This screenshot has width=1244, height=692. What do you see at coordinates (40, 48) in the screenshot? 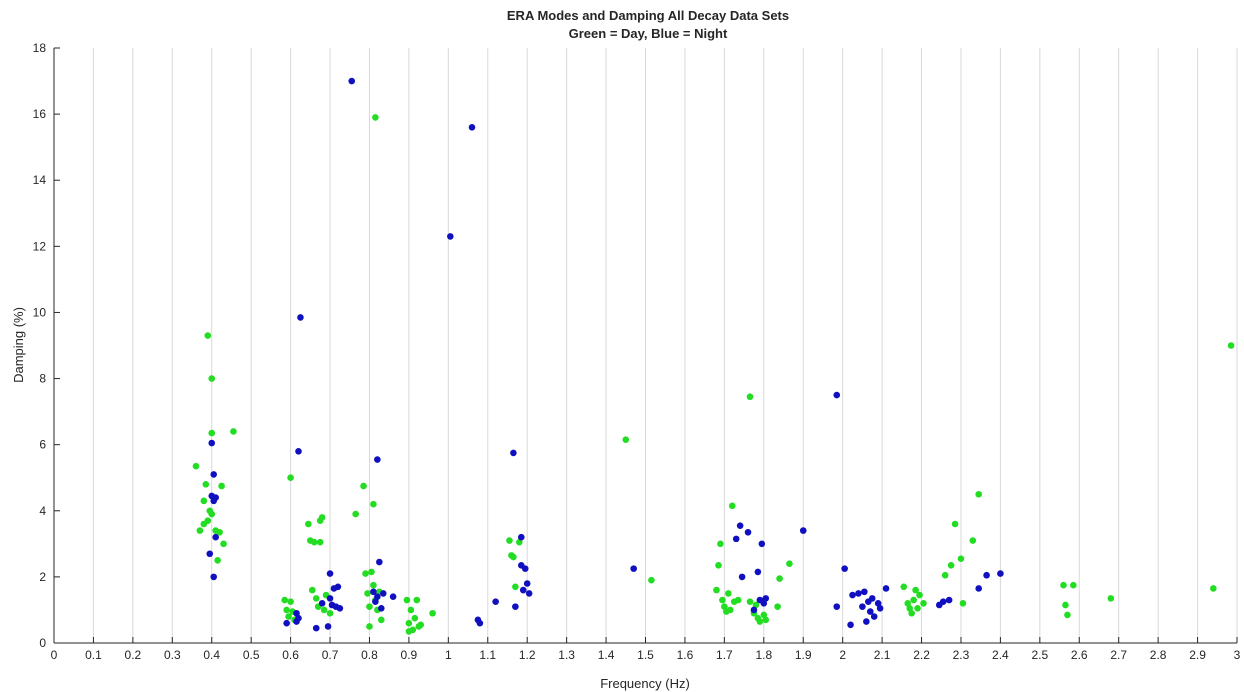
I see `y-tick-label: 18` at bounding box center [40, 48].